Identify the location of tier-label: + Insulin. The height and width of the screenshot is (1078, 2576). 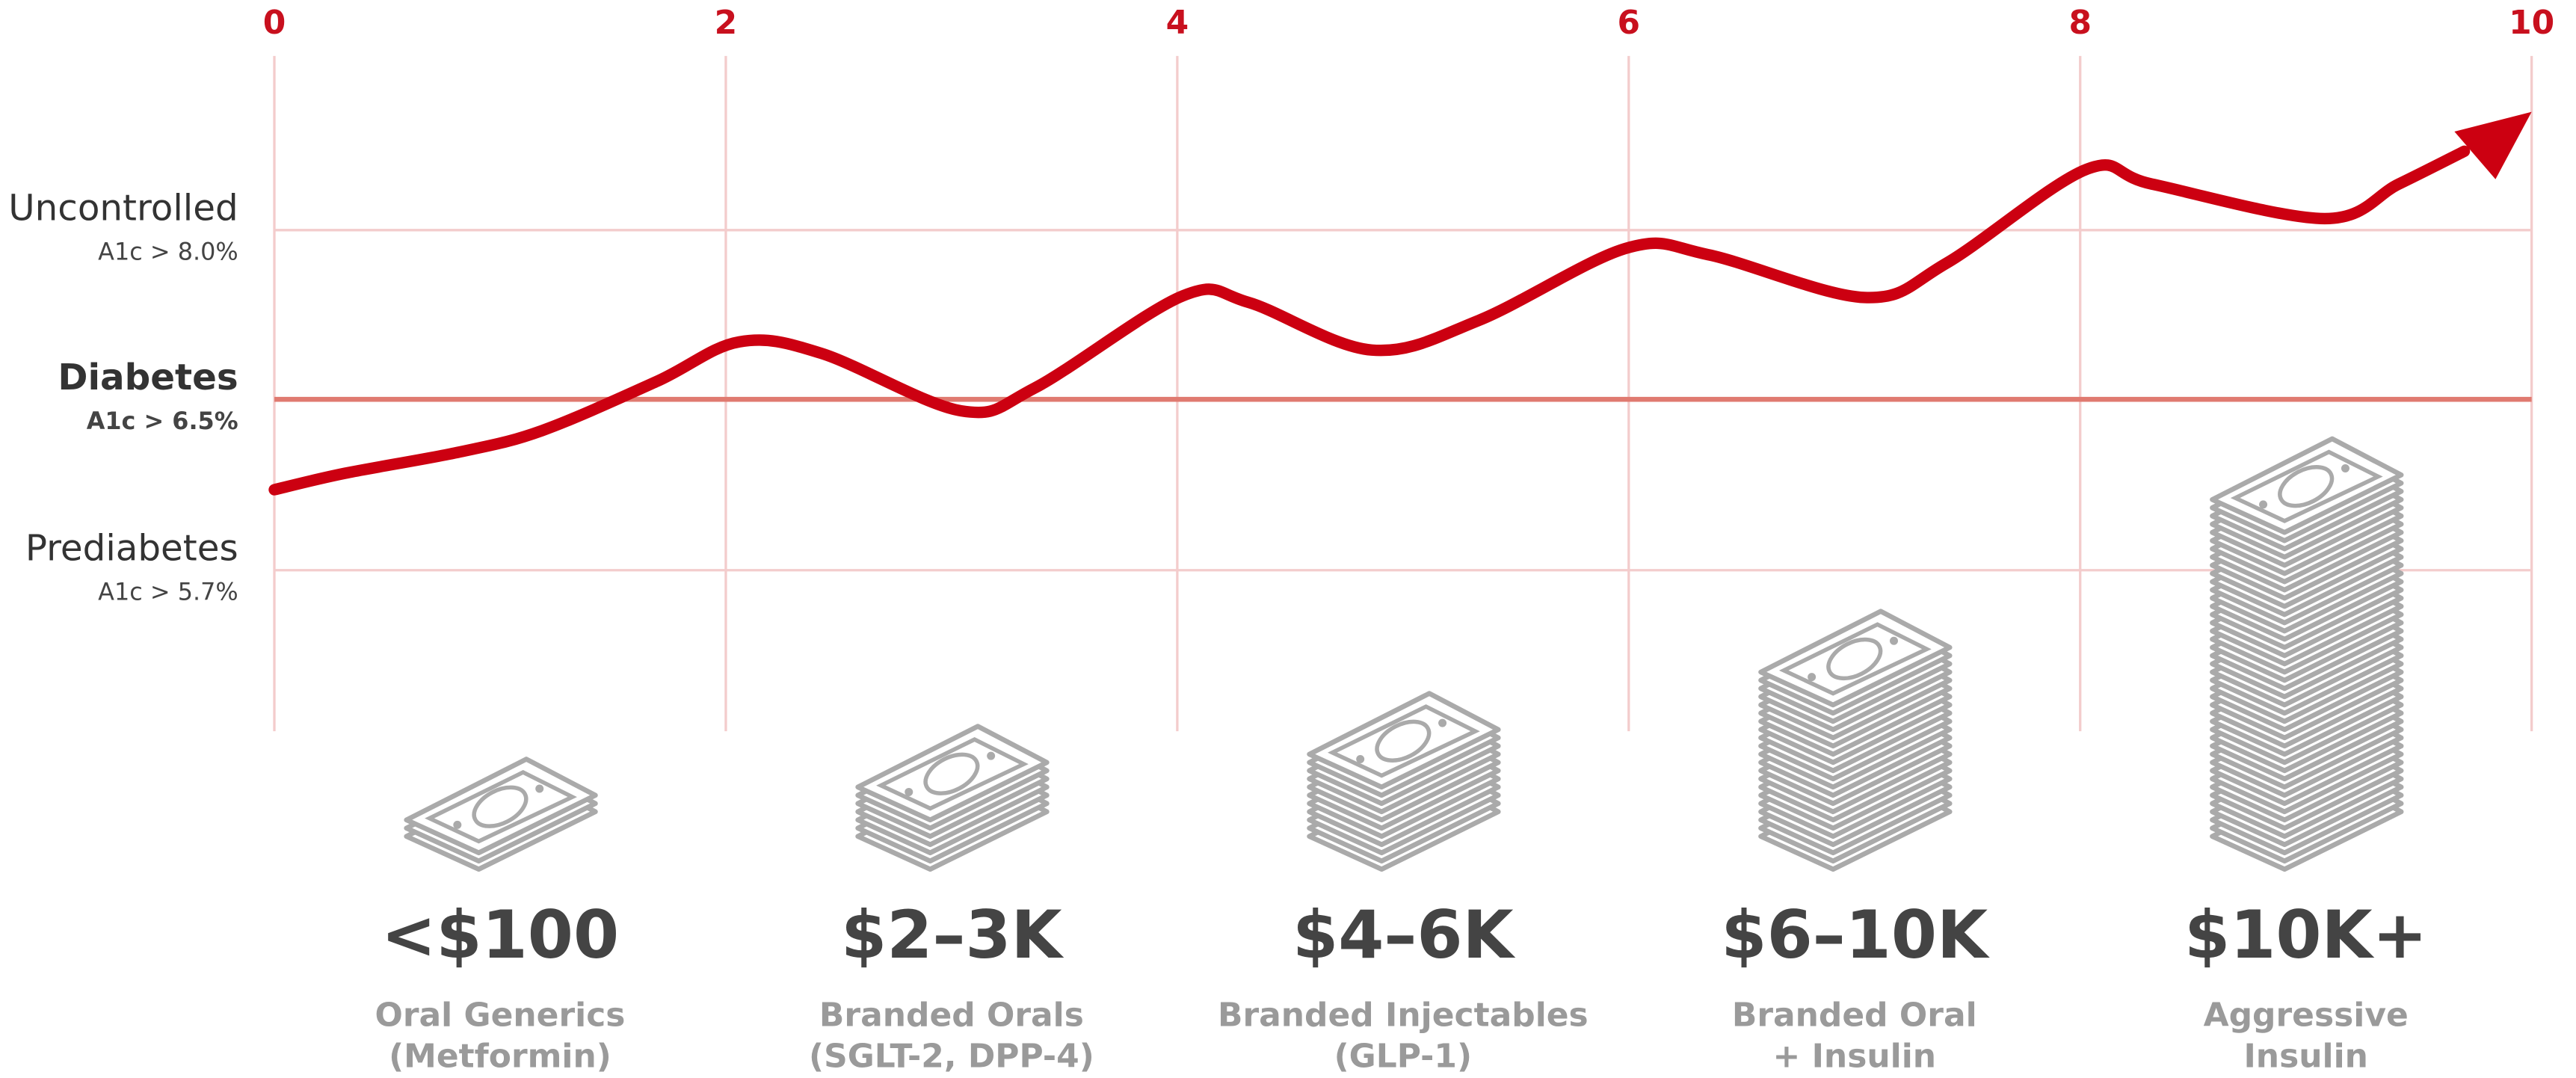
(1854, 1056).